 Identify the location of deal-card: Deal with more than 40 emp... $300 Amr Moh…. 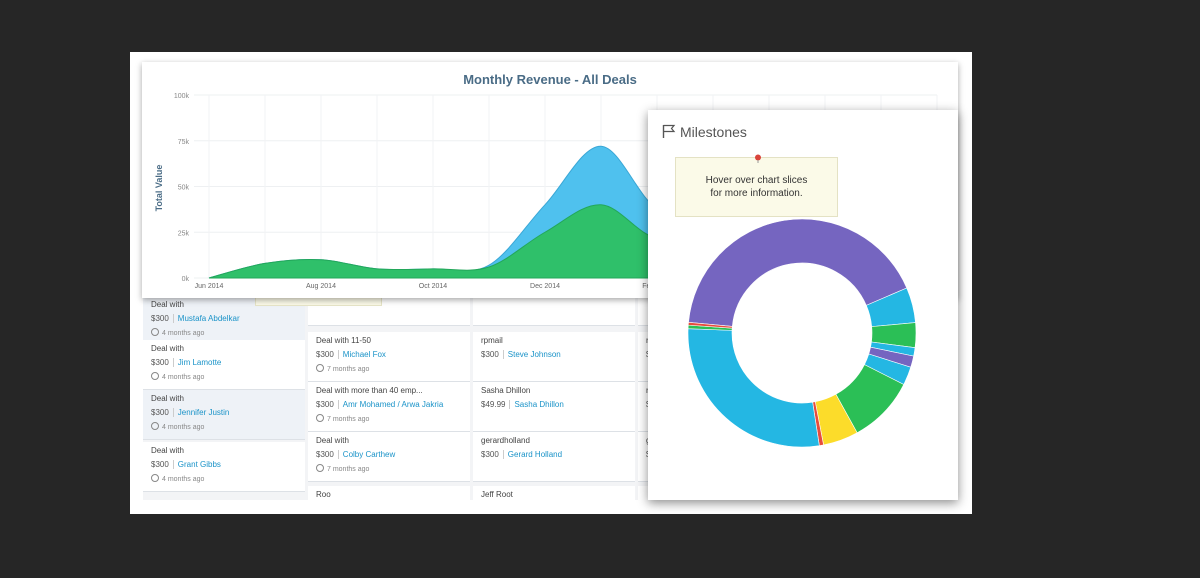
(389, 407).